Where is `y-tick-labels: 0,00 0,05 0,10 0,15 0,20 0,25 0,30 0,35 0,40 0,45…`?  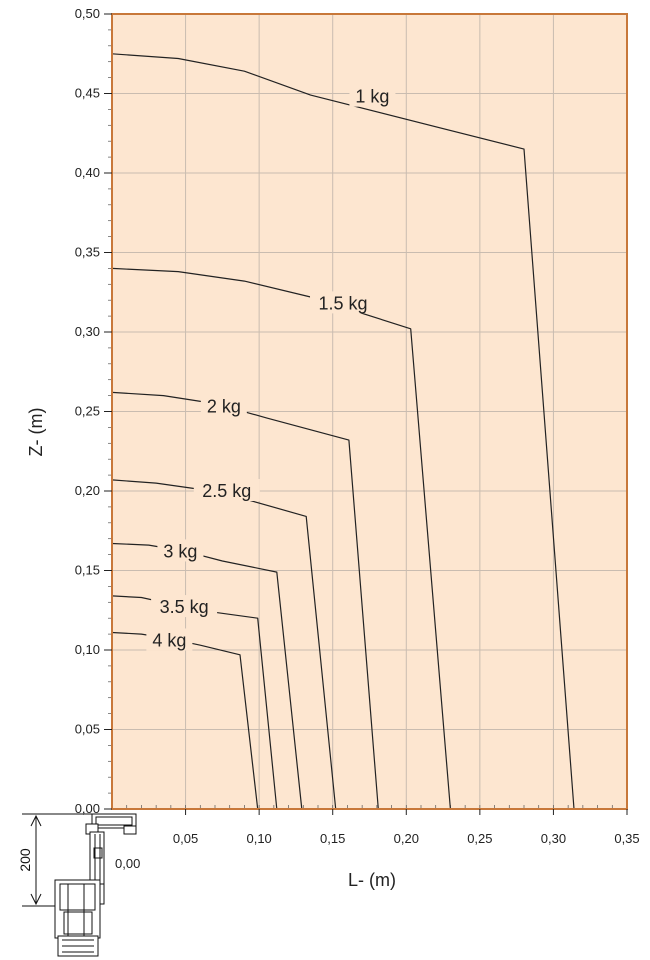
y-tick-labels: 0,00 0,05 0,10 0,15 0,20 0,25 0,30 0,35 0,40 0,45… is located at coordinates (93, 411).